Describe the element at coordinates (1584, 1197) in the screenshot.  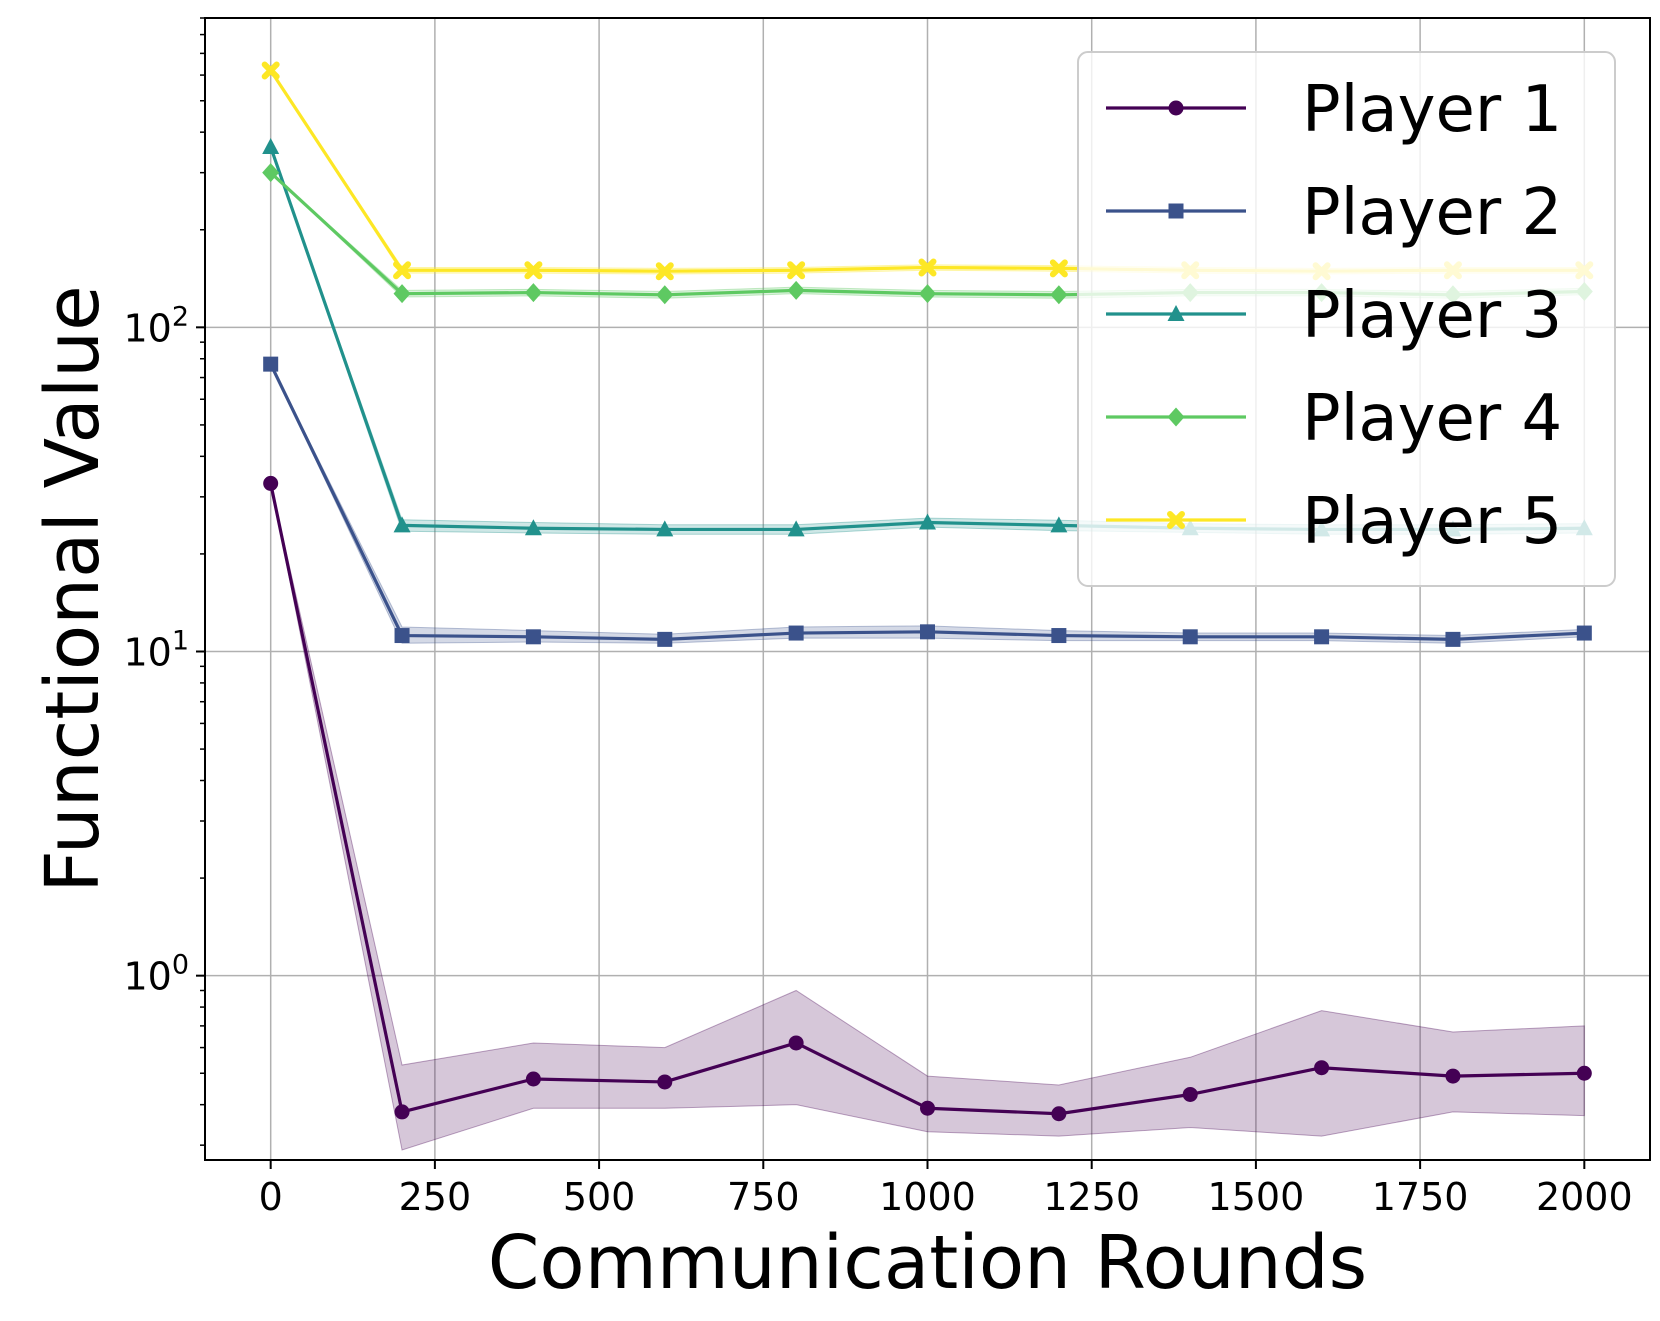
I see `x-tick-label: 2000` at that location.